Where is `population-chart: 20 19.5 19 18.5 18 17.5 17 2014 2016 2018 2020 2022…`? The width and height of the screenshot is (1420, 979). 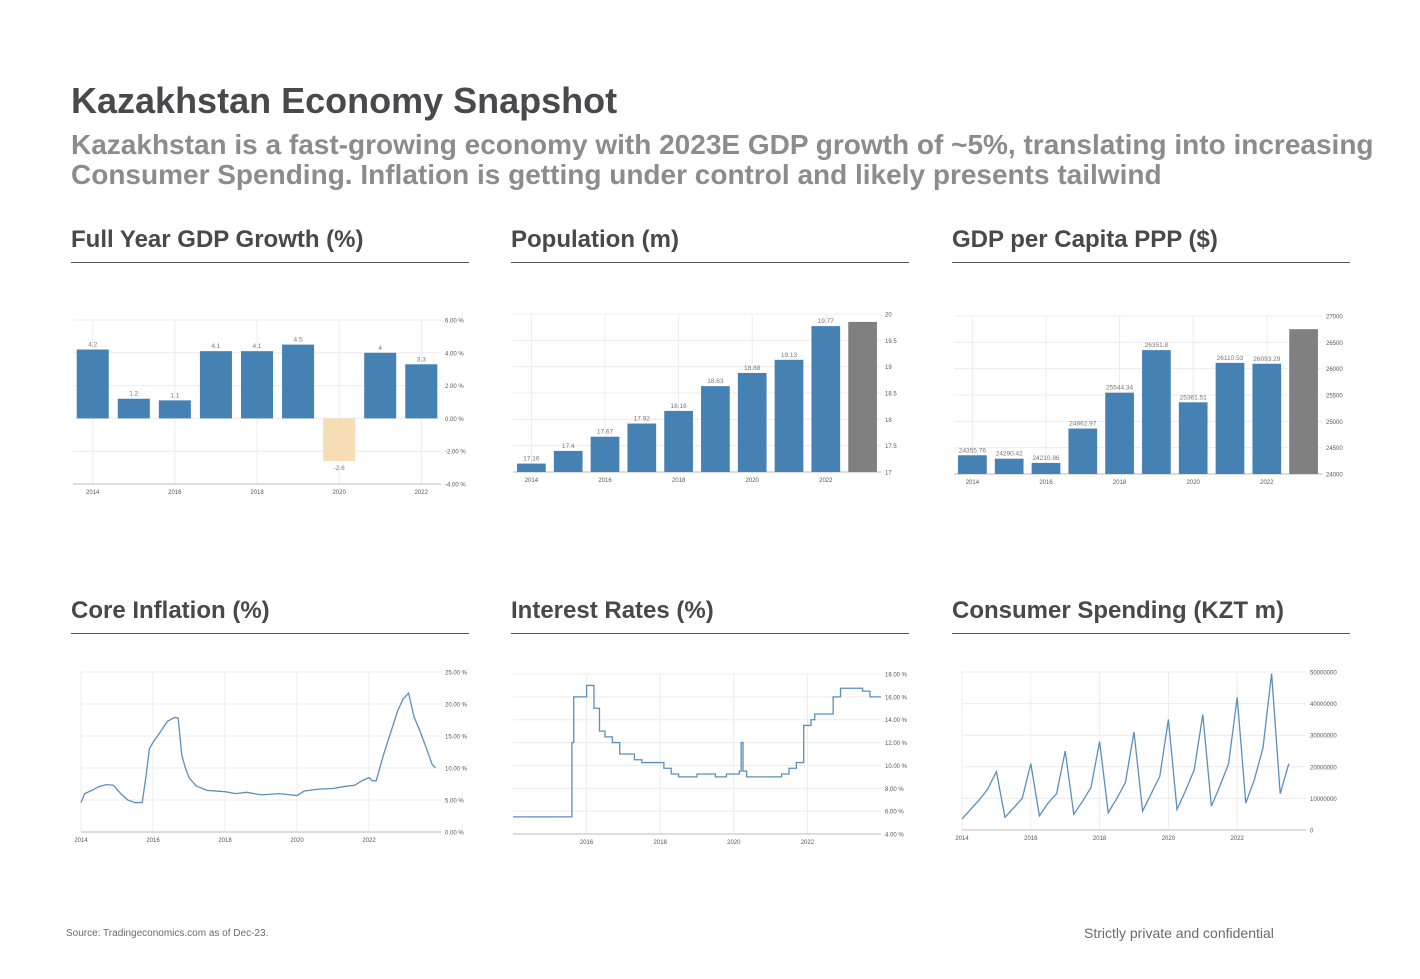
population-chart: 20 19.5 19 18.5 18 17.5 17 2014 2016 2018 2020 2022… is located at coordinates (705, 398).